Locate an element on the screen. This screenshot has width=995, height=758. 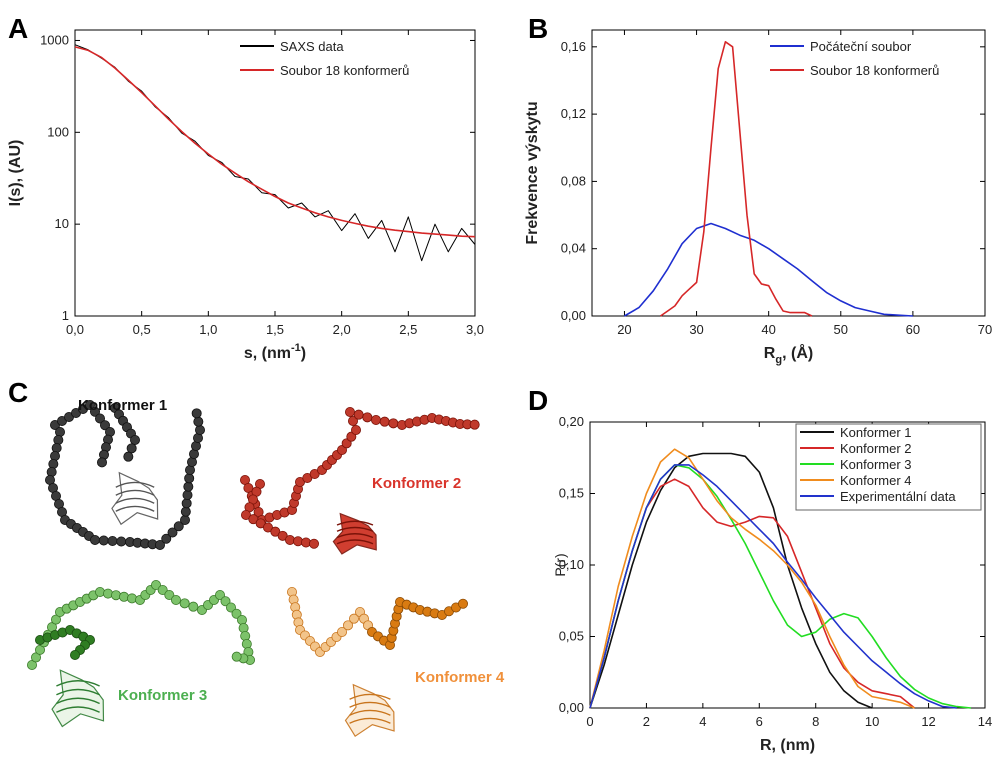
y-axis-label: I(s), (AU) is located at coordinates (15, 173).